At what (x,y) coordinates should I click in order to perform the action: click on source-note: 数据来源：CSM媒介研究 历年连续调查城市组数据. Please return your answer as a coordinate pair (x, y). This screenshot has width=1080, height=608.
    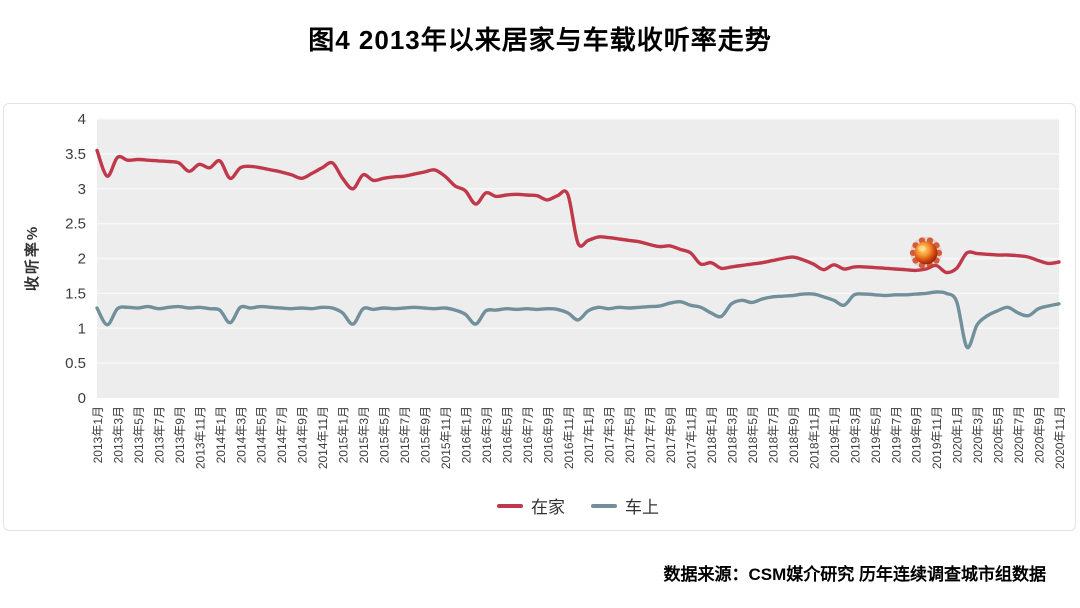
    Looking at the image, I should click on (855, 574).